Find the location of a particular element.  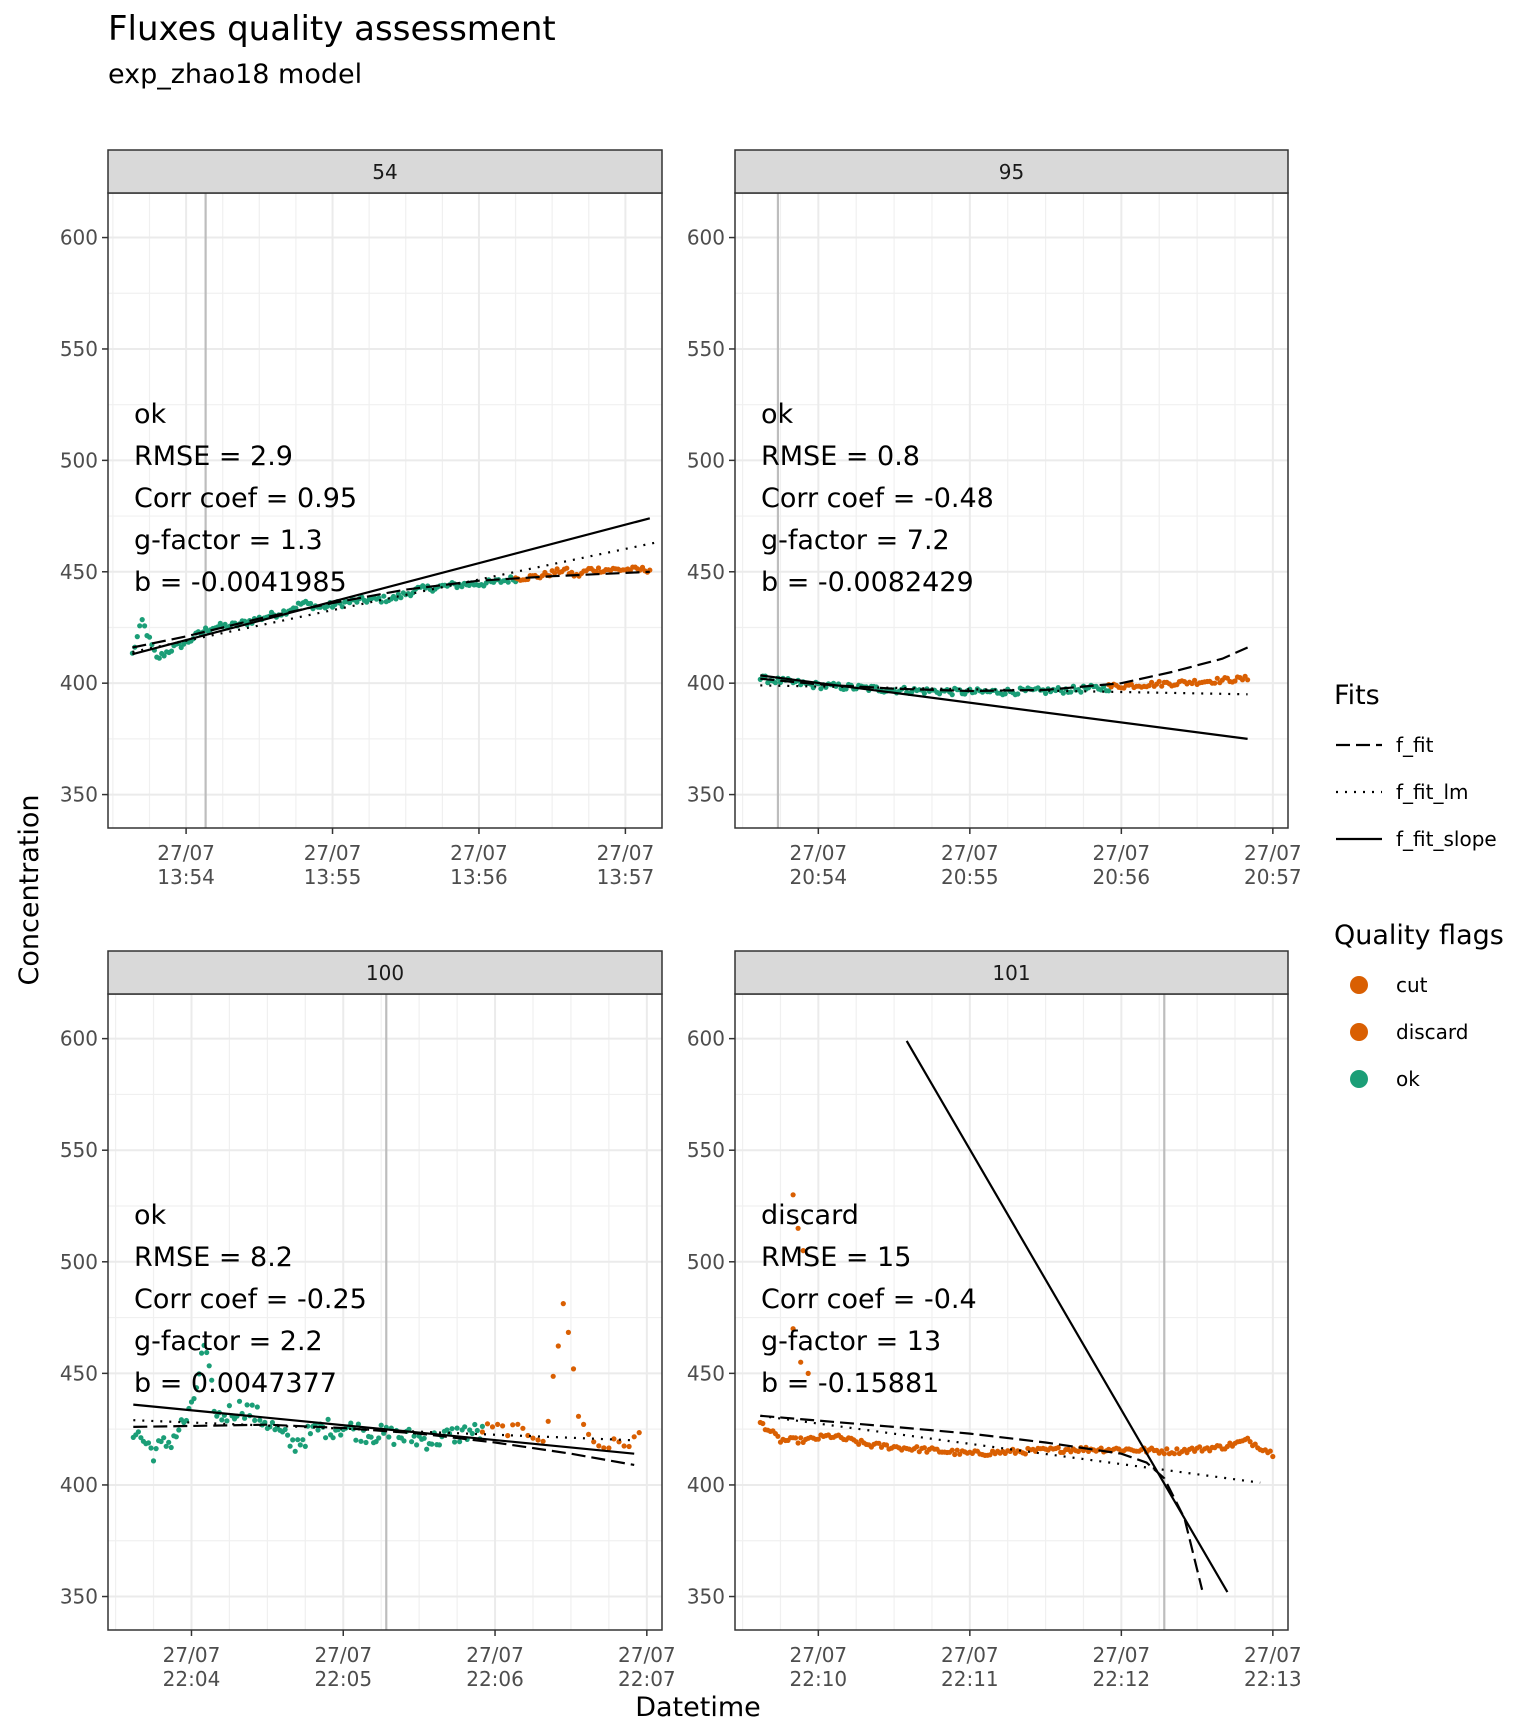

data-points is located at coordinates (1004, 685).